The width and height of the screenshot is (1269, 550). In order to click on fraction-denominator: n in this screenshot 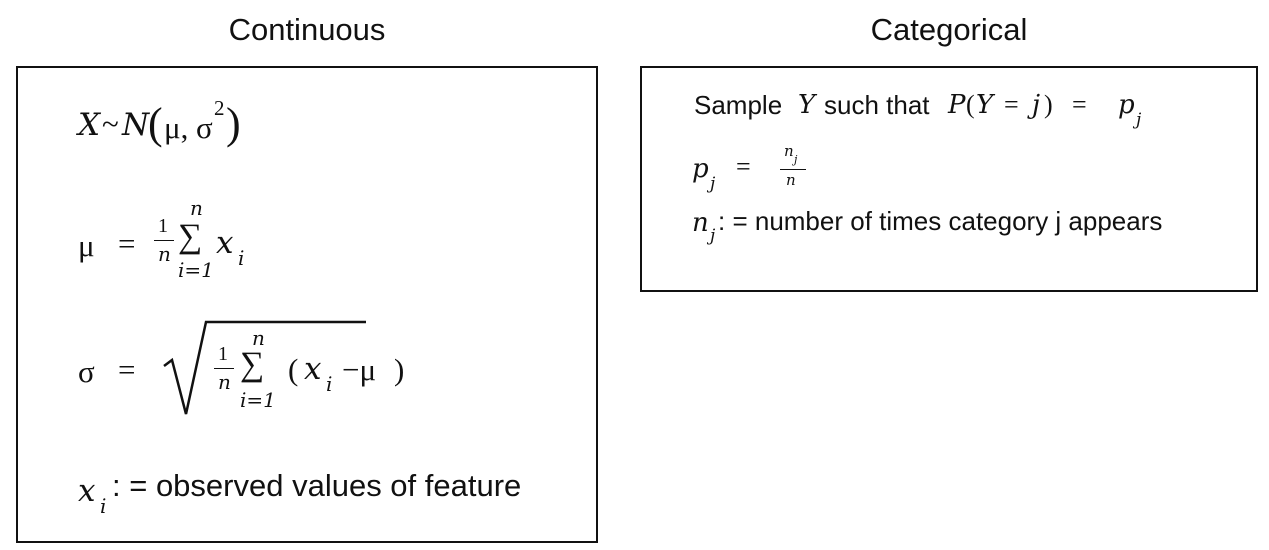, I will do `click(164, 254)`.